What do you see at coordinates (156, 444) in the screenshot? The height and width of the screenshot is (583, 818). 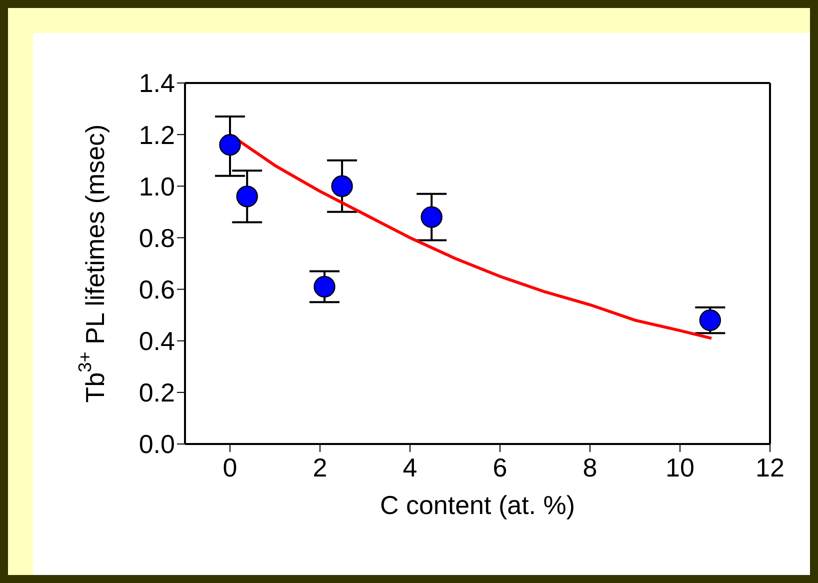 I see `y-tick-label: 0.0` at bounding box center [156, 444].